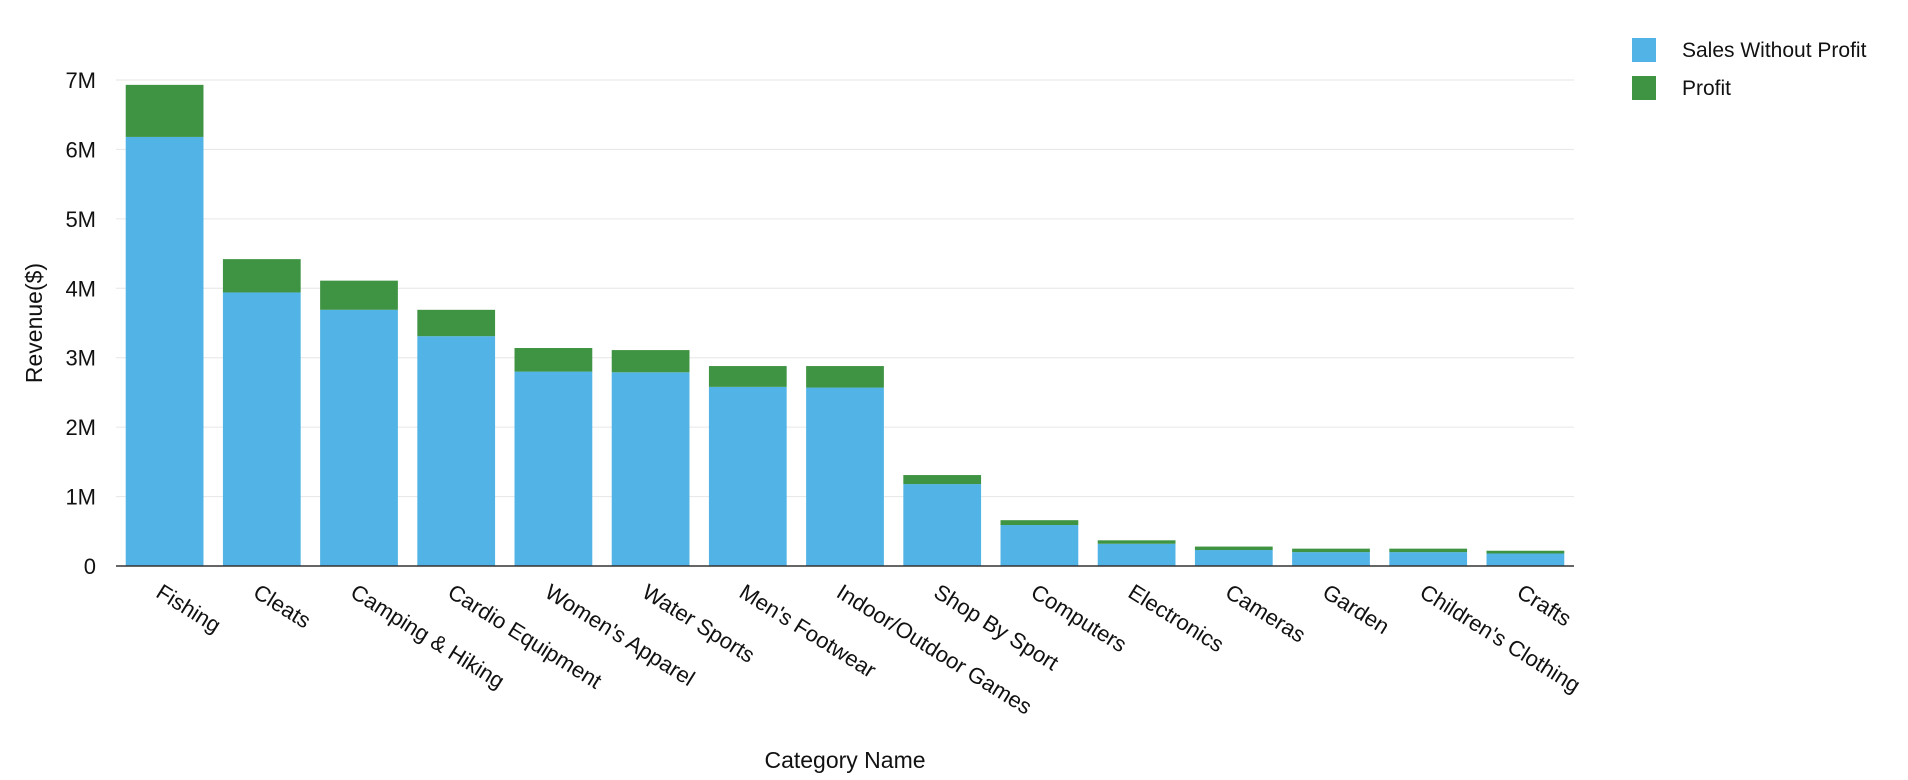 The image size is (1908, 780). I want to click on y-tick-label: 0, so click(90, 566).